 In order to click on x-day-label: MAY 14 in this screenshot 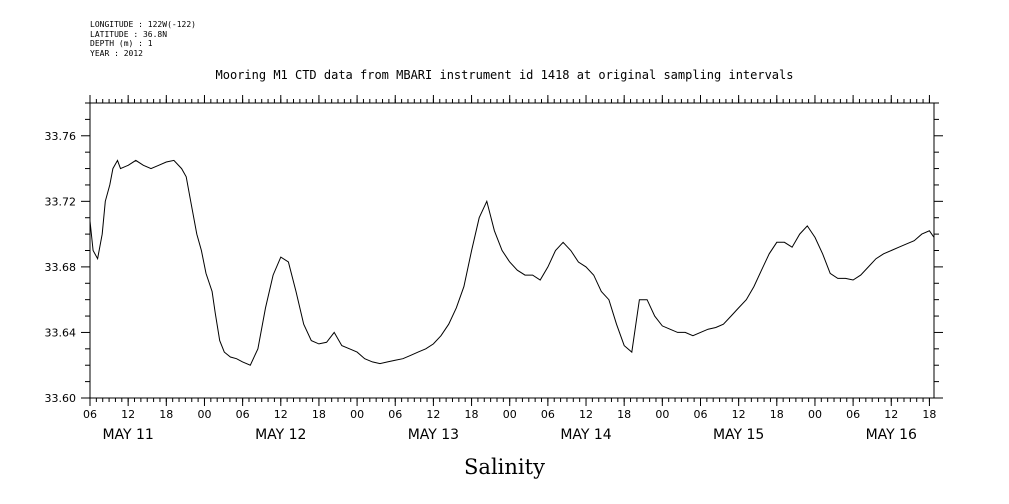, I will do `click(585, 435)`.